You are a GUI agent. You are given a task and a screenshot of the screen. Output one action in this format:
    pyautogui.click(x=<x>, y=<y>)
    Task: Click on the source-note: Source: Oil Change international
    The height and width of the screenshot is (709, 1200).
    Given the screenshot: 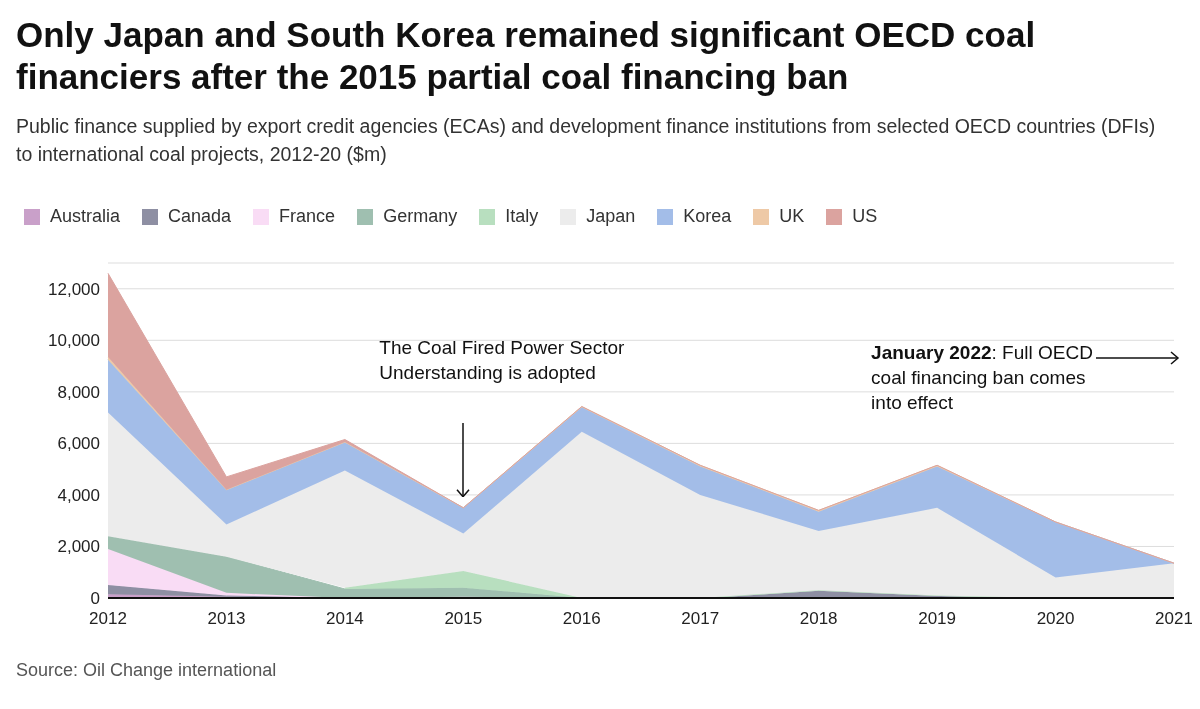 What is the action you would take?
    pyautogui.click(x=146, y=670)
    